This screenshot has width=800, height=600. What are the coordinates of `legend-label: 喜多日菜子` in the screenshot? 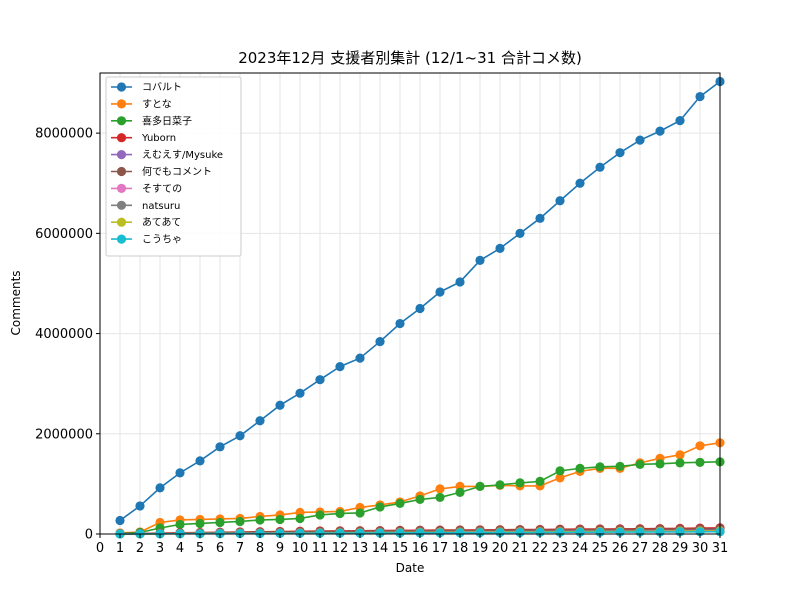 It's located at (167, 120).